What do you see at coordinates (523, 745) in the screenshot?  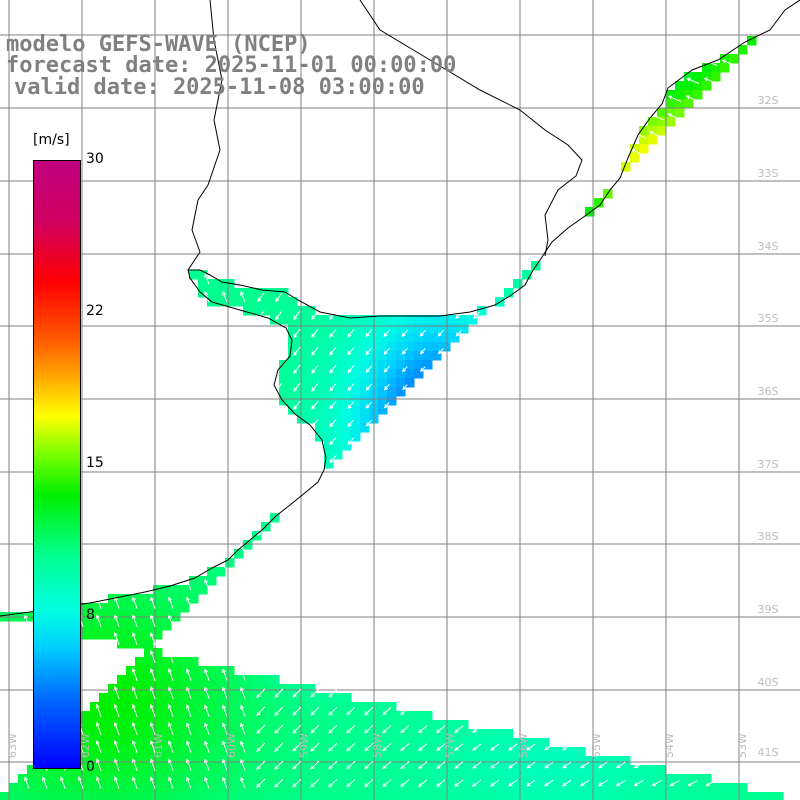 I see `lon-label: 56W` at bounding box center [523, 745].